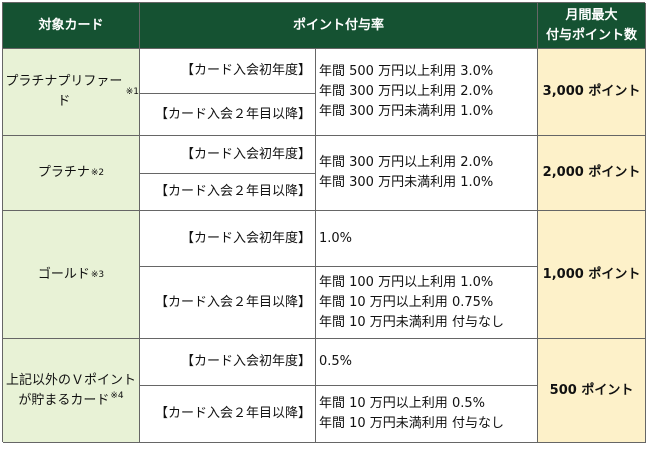  What do you see at coordinates (339, 26) in the screenshot?
I see `header-rate: ポイント付与率` at bounding box center [339, 26].